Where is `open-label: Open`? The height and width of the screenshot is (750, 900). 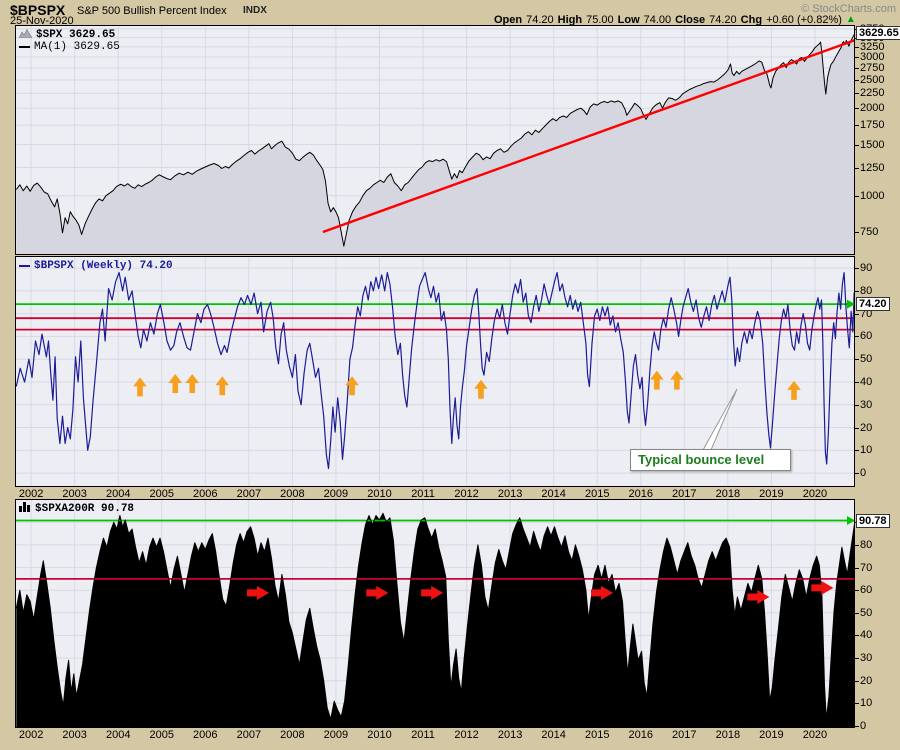
open-label: Open is located at coordinates (508, 20).